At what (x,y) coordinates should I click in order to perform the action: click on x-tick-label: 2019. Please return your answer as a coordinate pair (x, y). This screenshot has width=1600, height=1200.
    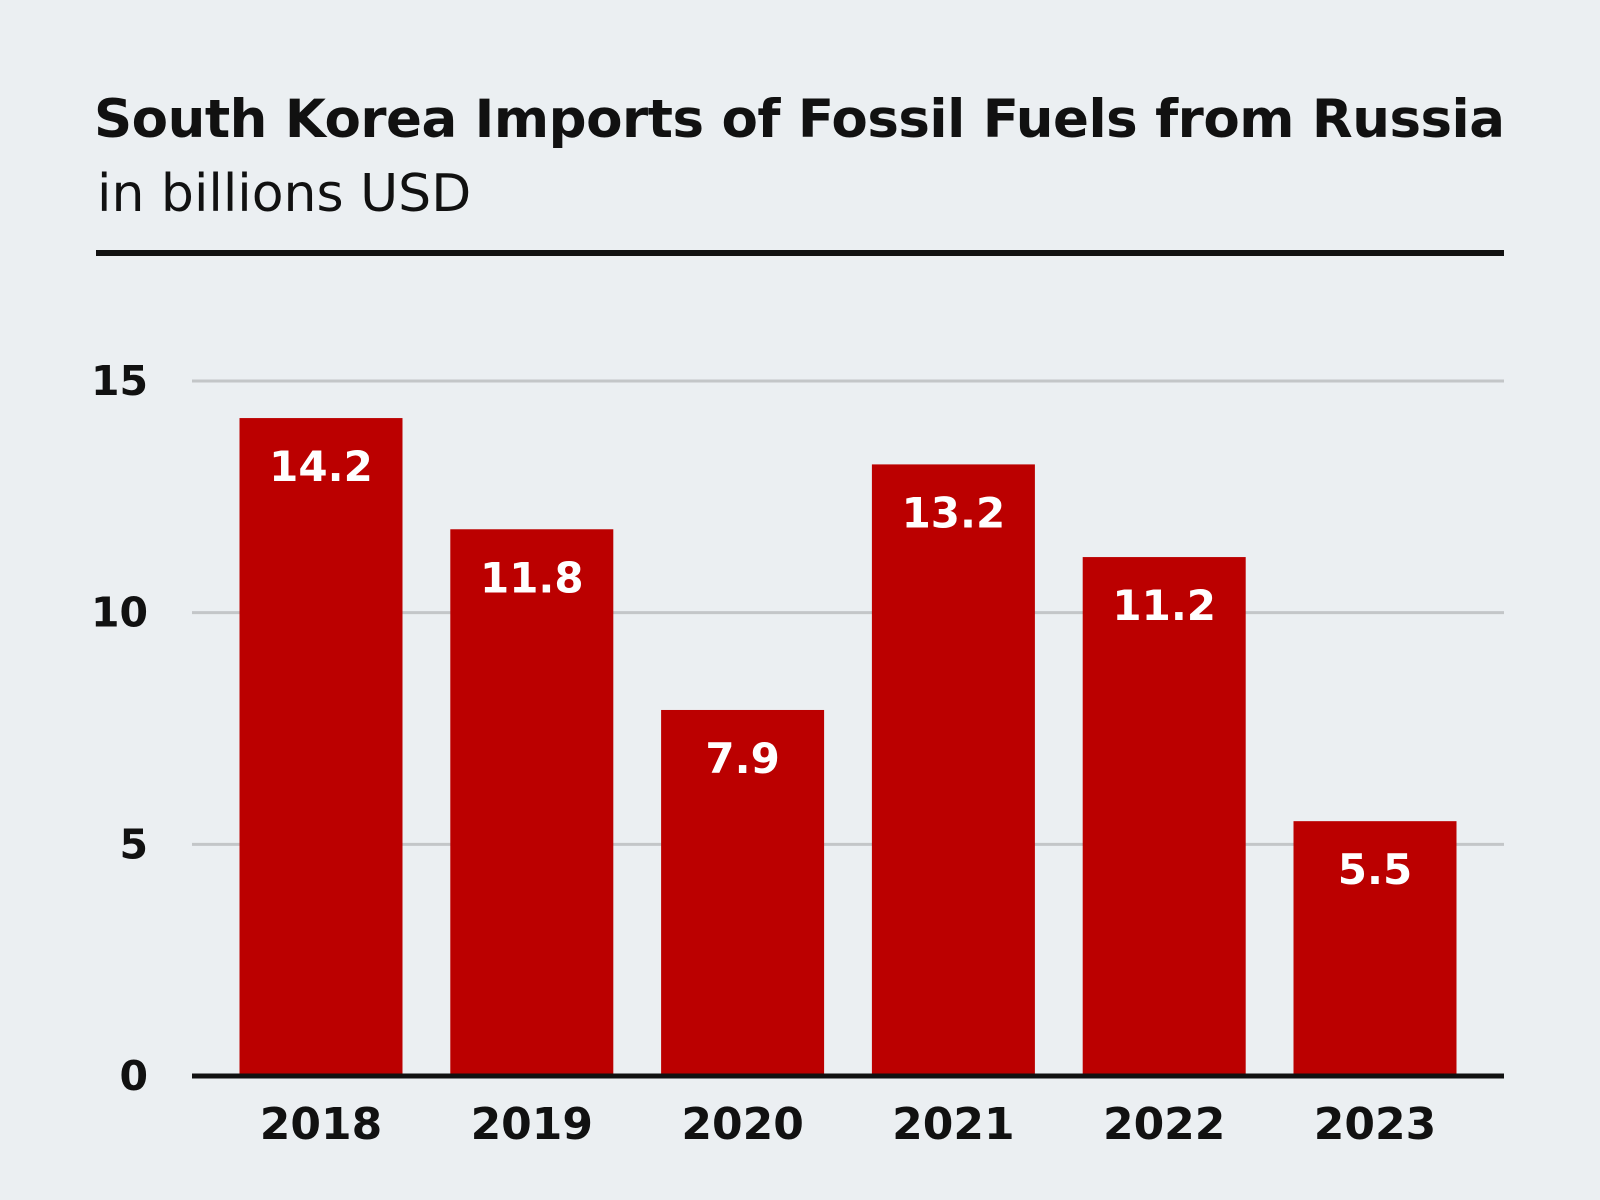
    Looking at the image, I should click on (532, 1124).